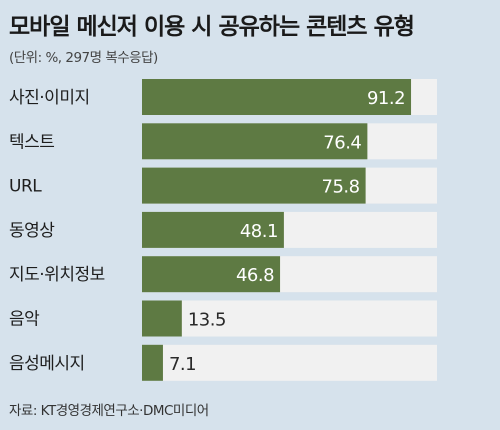  What do you see at coordinates (341, 187) in the screenshot?
I see `value-label-row-3: 75.8` at bounding box center [341, 187].